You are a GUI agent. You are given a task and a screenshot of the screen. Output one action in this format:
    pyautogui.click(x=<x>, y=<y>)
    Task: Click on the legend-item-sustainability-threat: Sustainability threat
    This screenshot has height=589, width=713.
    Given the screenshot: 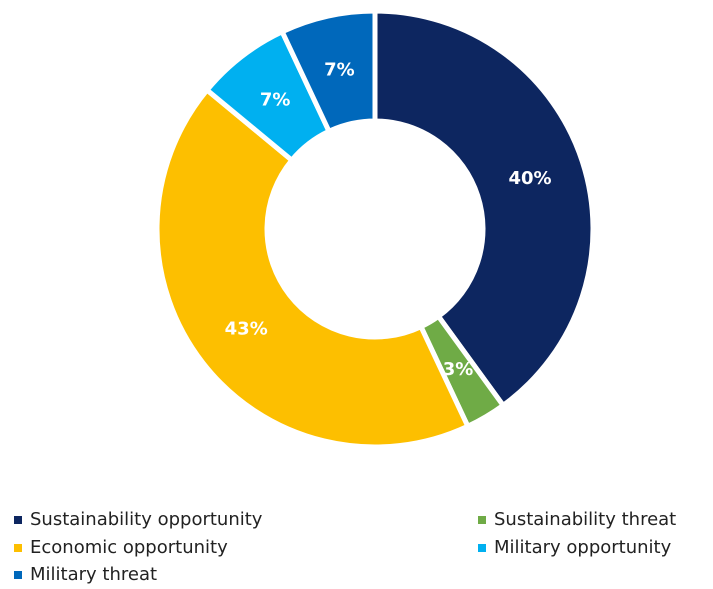 What is the action you would take?
    pyautogui.click(x=577, y=520)
    